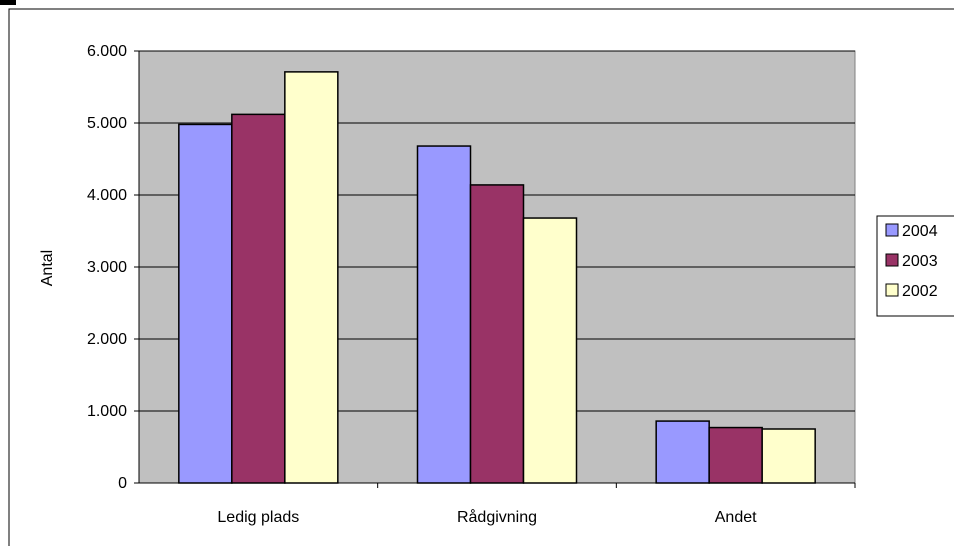 The image size is (954, 551). I want to click on x-tick-label: Ledig plads, so click(258, 517).